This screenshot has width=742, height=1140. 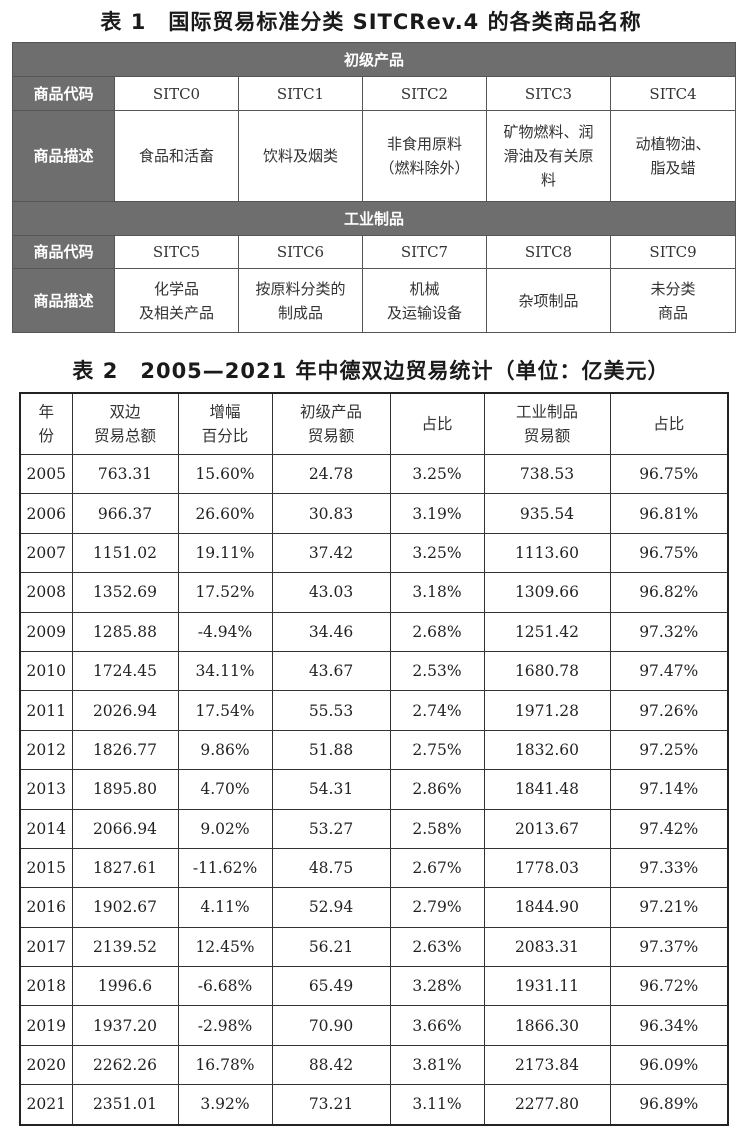 What do you see at coordinates (125, 474) in the screenshot?
I see `table-cell: 763.31` at bounding box center [125, 474].